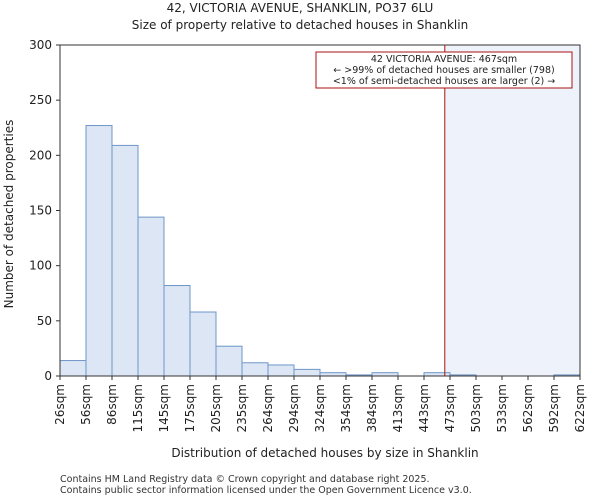  I want to click on x-tick-label: 503sqm, so click(476, 408).